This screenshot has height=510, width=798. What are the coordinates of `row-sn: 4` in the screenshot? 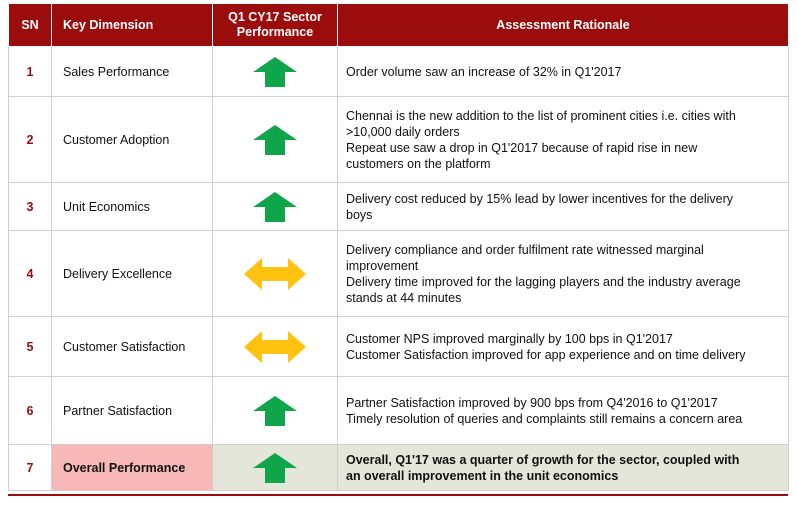 It's located at (30, 273).